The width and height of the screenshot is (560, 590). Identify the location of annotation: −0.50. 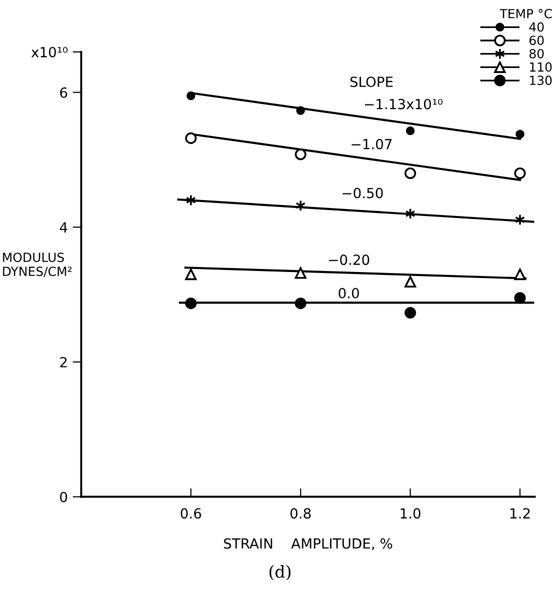
(362, 193).